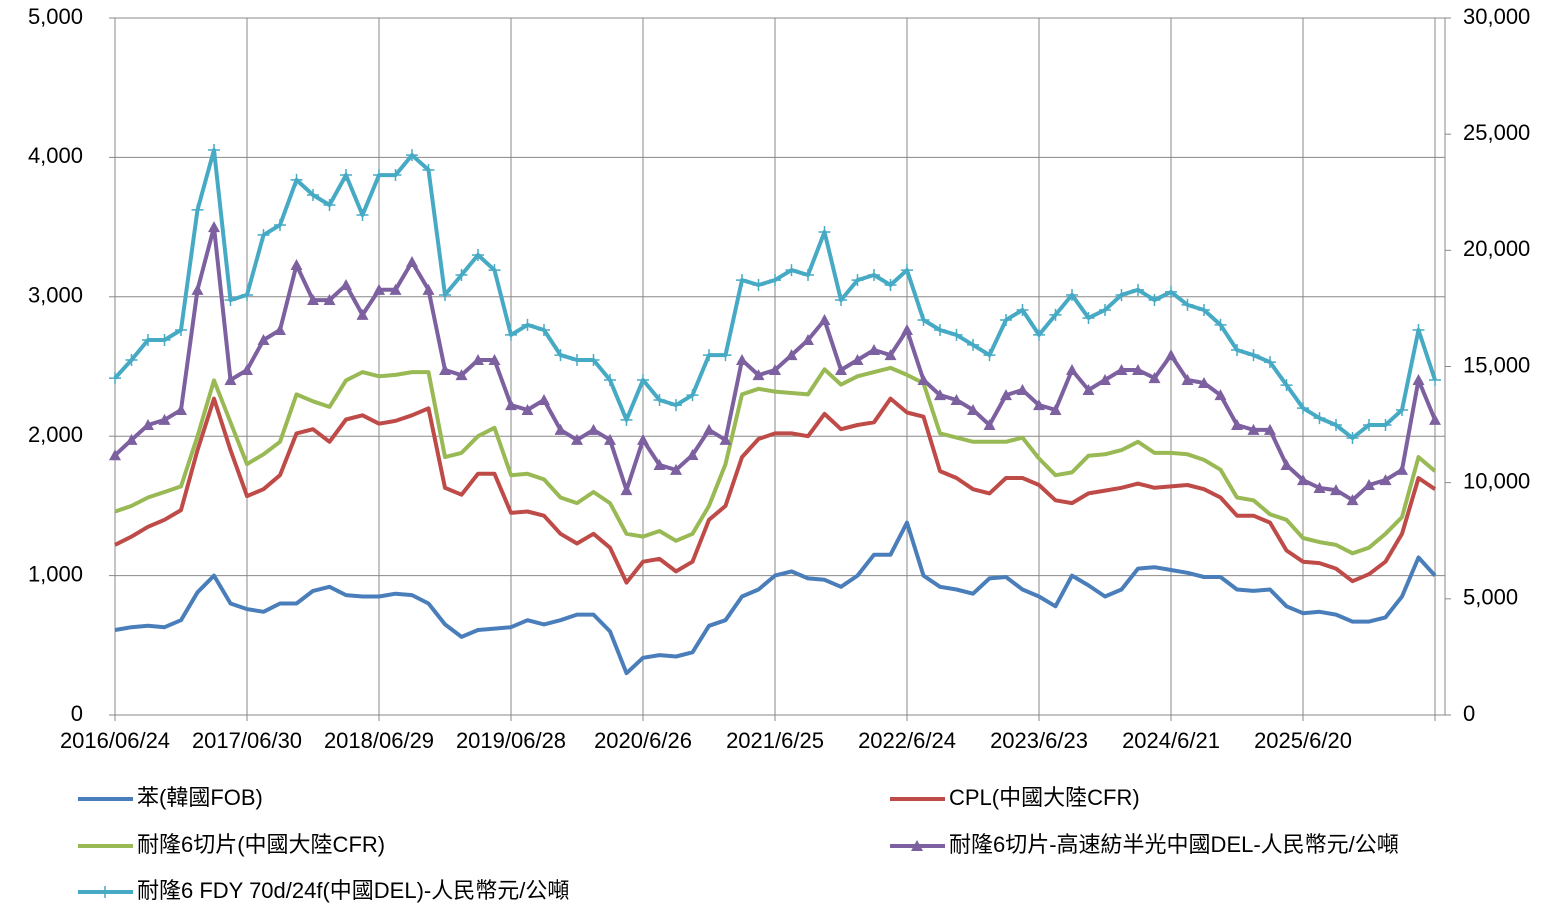  I want to click on x-tick-label: 2019/06/28, so click(511, 740).